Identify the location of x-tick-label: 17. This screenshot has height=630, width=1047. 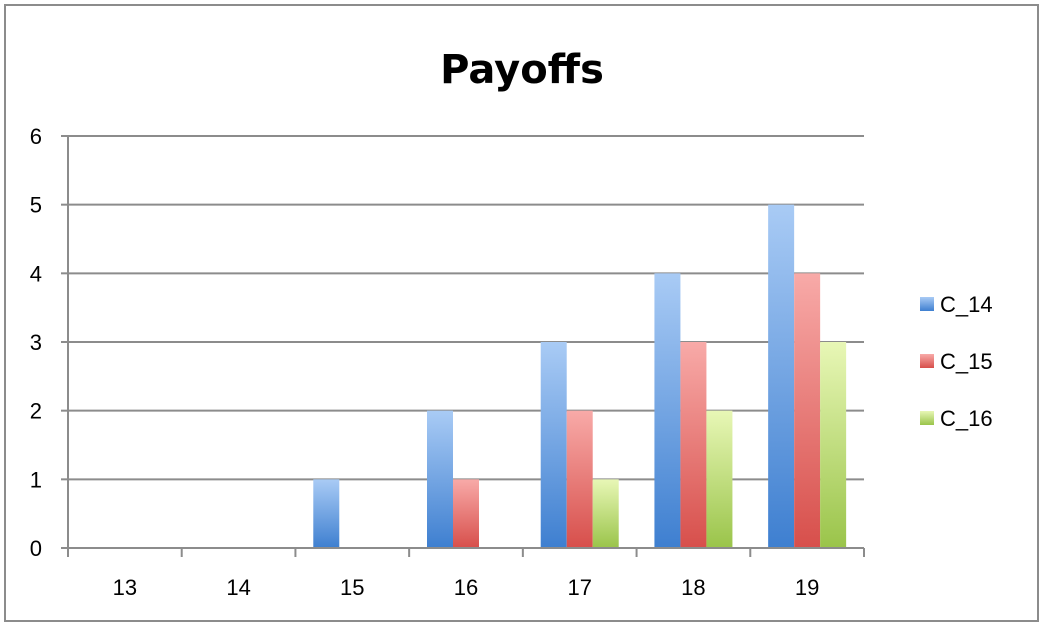
(579, 587).